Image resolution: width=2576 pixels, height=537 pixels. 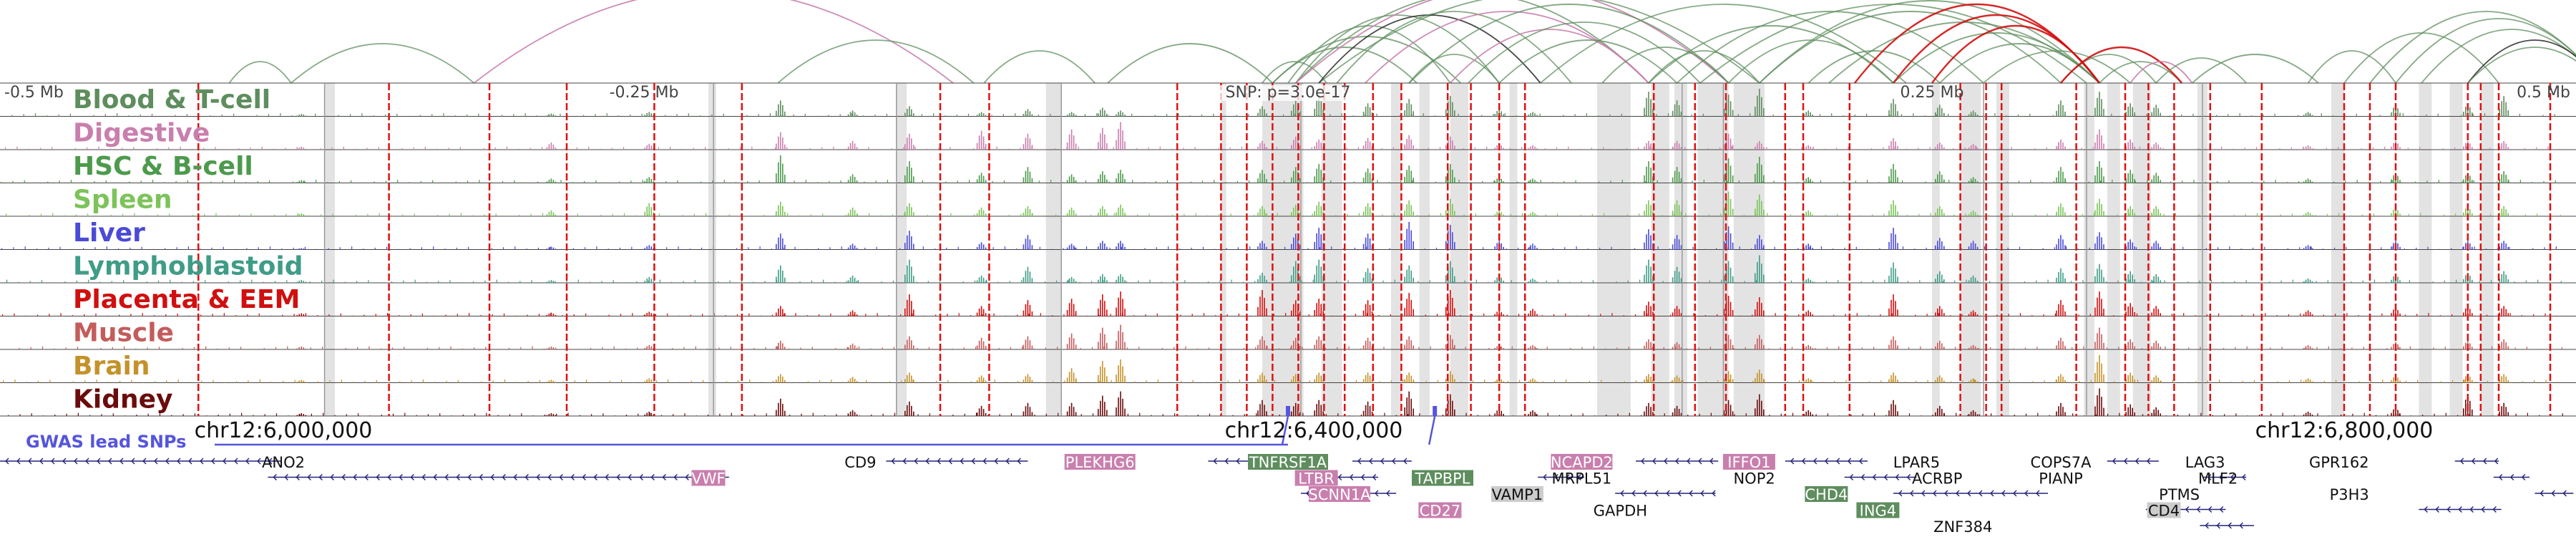 I want to click on gene-label: PLEKHG6, so click(x=1100, y=462).